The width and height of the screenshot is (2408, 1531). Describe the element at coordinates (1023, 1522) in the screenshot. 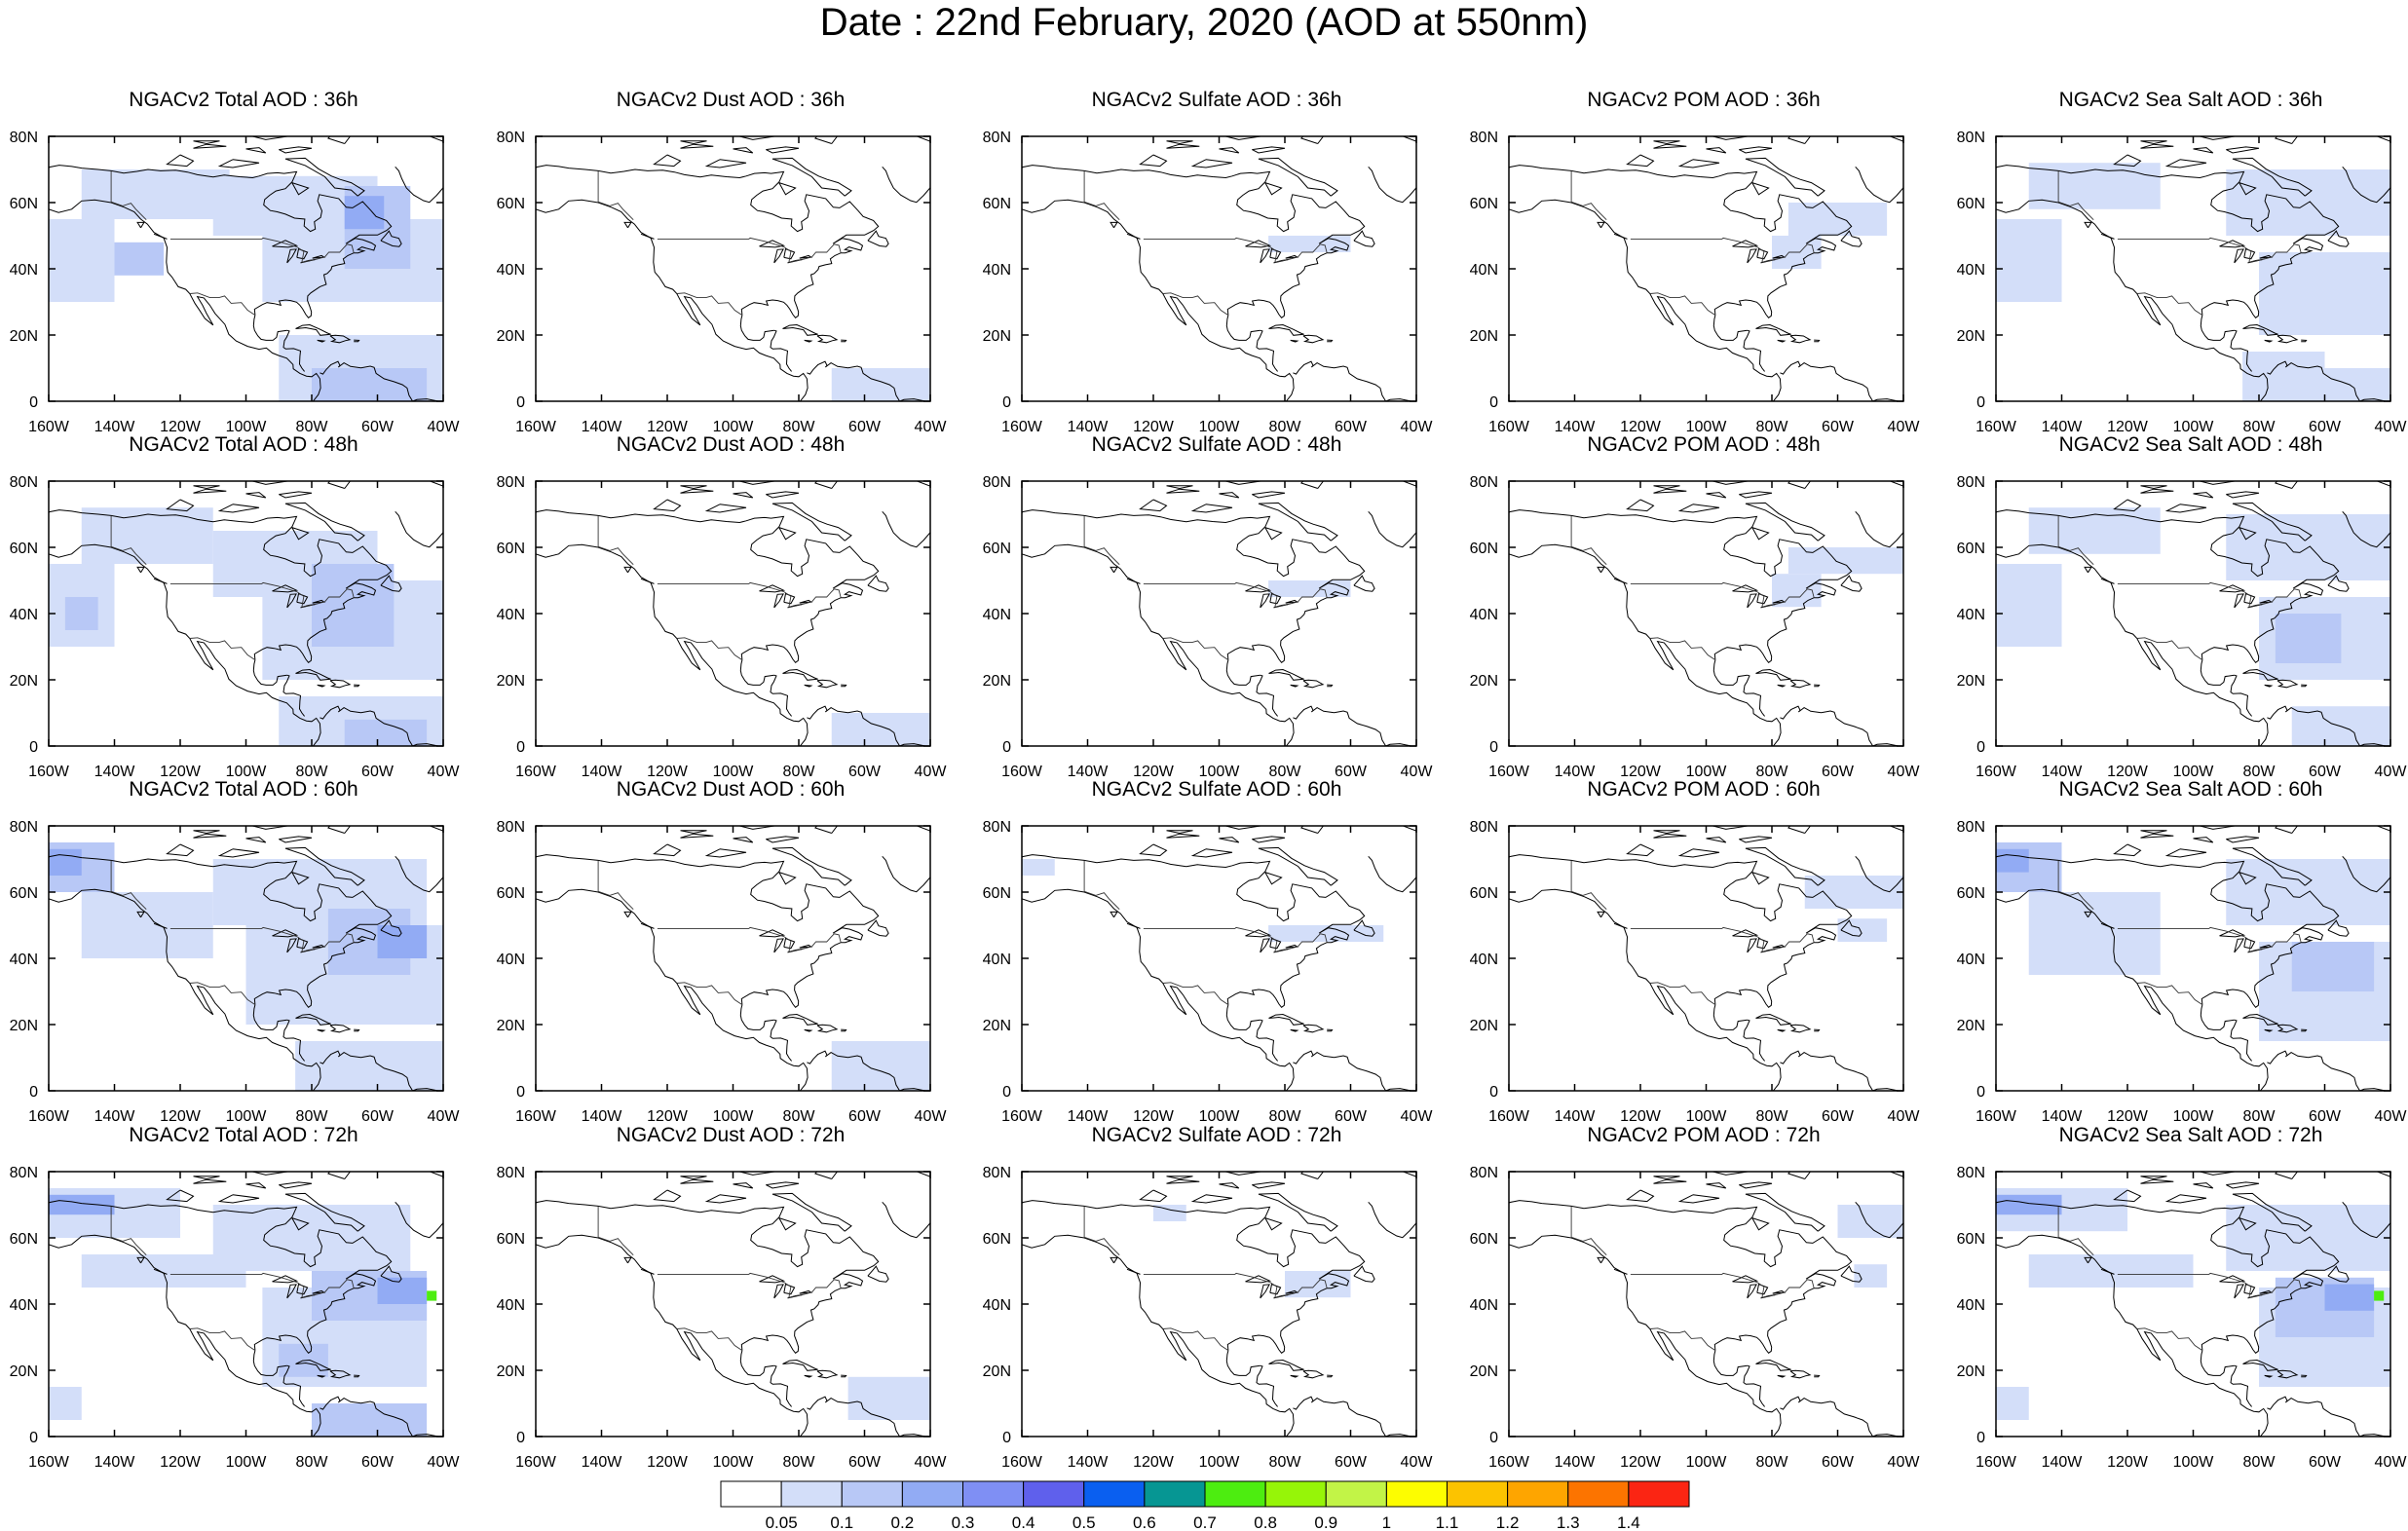

I see `colorbar-label: 0.4` at that location.